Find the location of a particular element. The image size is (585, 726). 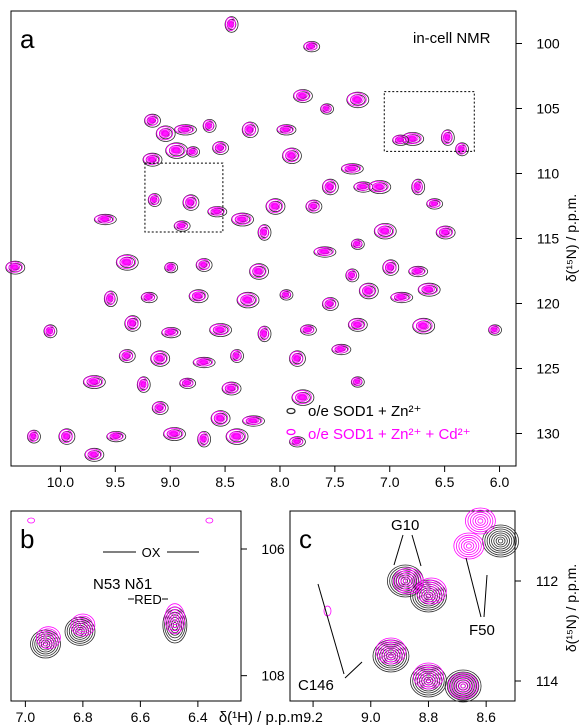

y-tick-label: 106 is located at coordinates (273, 549).